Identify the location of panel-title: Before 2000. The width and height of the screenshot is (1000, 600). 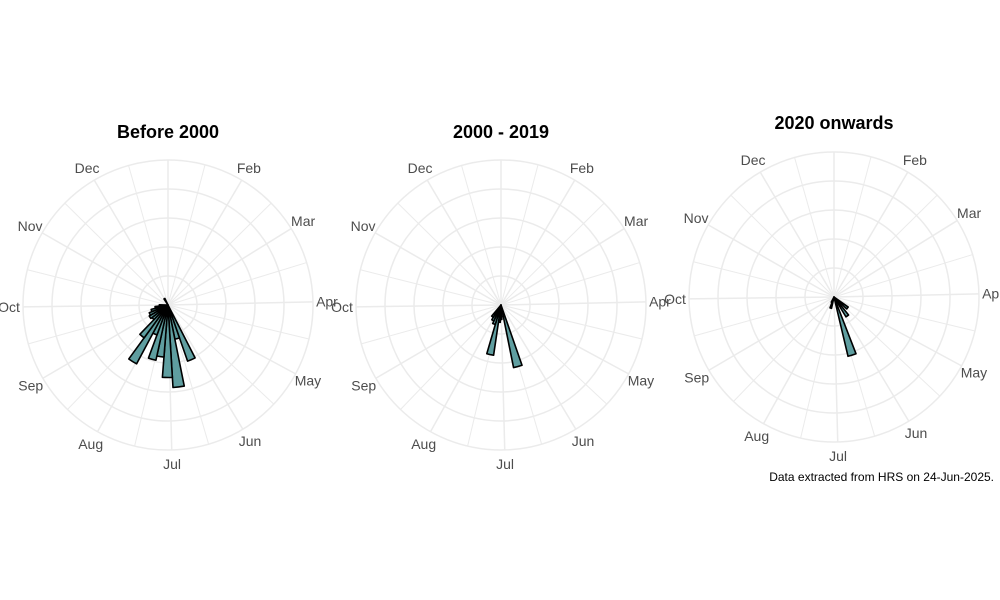
(168, 132).